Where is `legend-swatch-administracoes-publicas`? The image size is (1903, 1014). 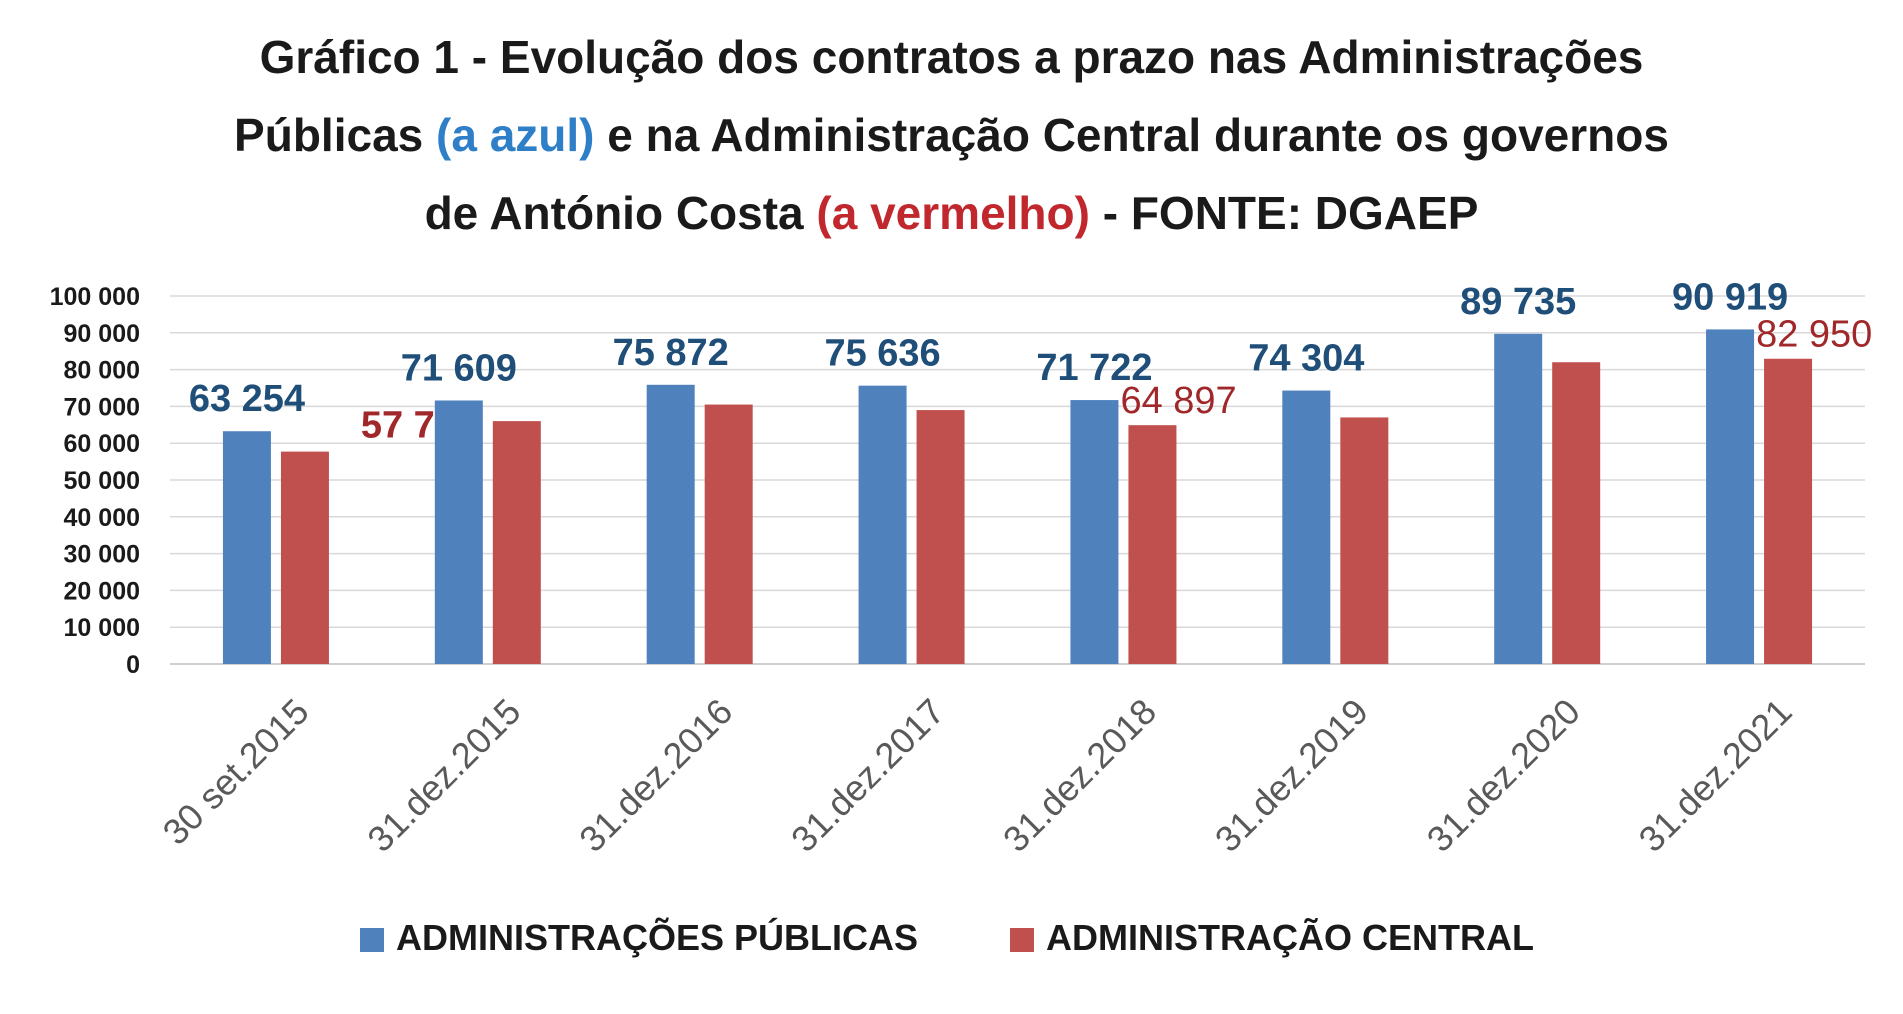
legend-swatch-administracoes-publicas is located at coordinates (372, 940).